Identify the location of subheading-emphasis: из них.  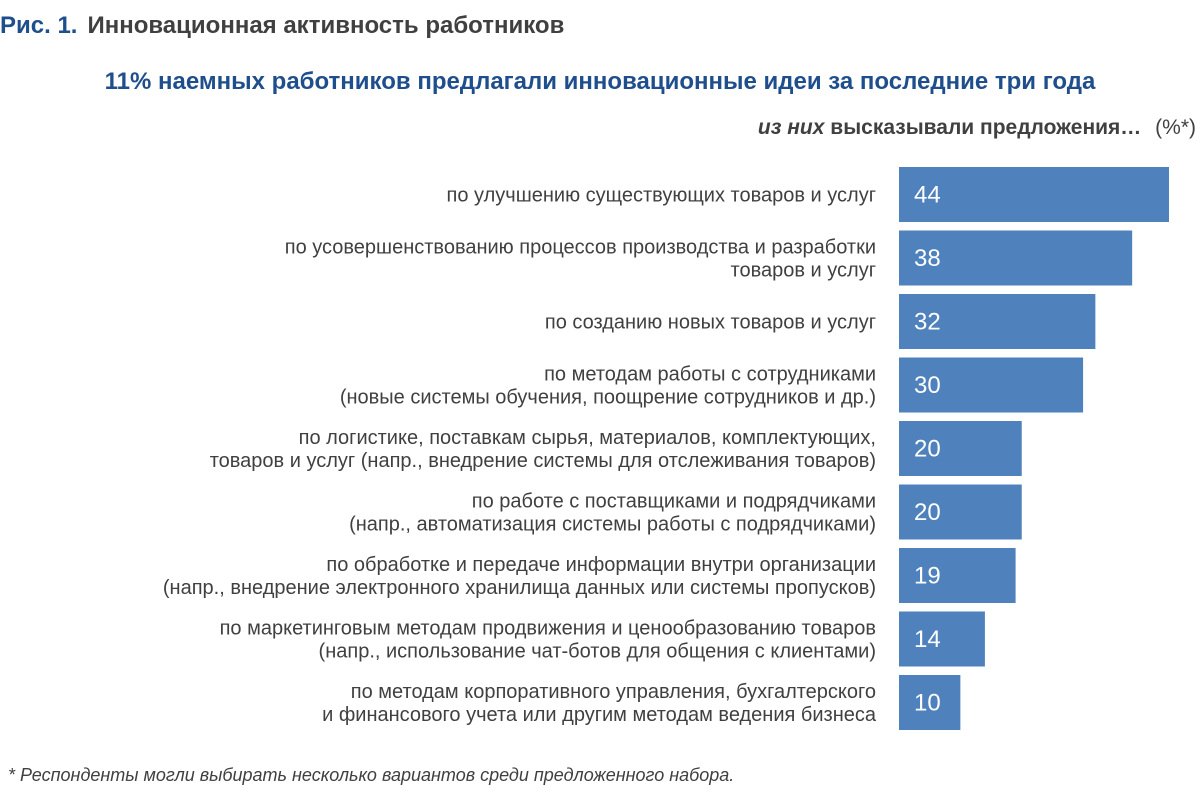
(791, 127).